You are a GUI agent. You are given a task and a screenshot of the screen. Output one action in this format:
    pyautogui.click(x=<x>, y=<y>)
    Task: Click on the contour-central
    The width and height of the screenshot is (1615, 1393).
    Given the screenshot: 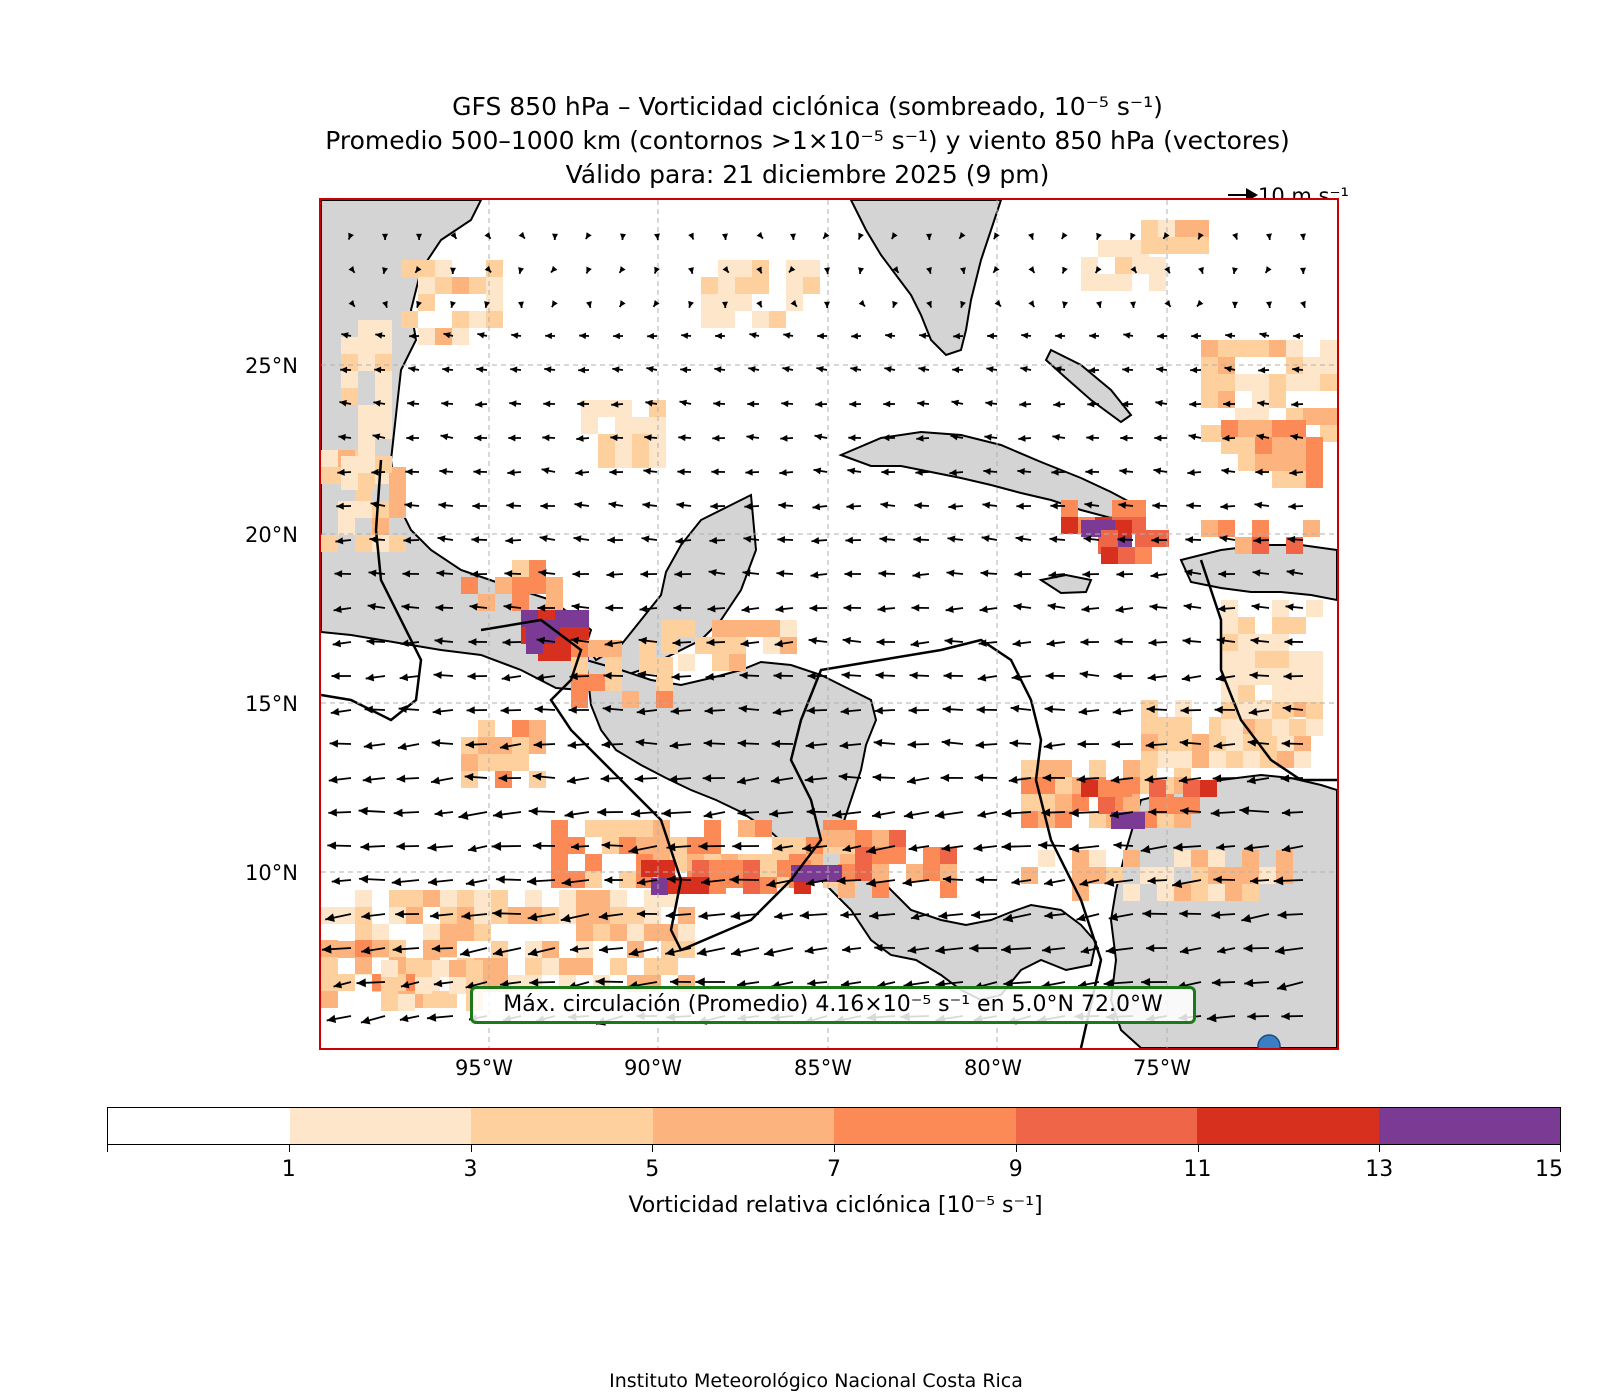 What is the action you would take?
    pyautogui.click(x=791, y=833)
    